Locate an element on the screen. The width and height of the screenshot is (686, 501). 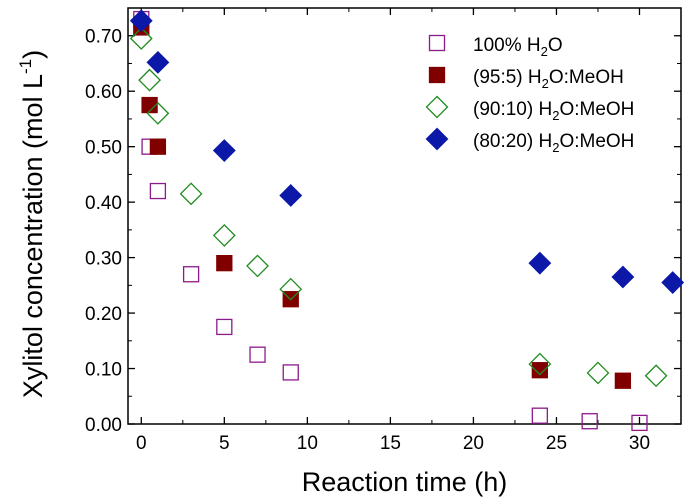
y-tick-label: 0.50 is located at coordinates (103, 148).